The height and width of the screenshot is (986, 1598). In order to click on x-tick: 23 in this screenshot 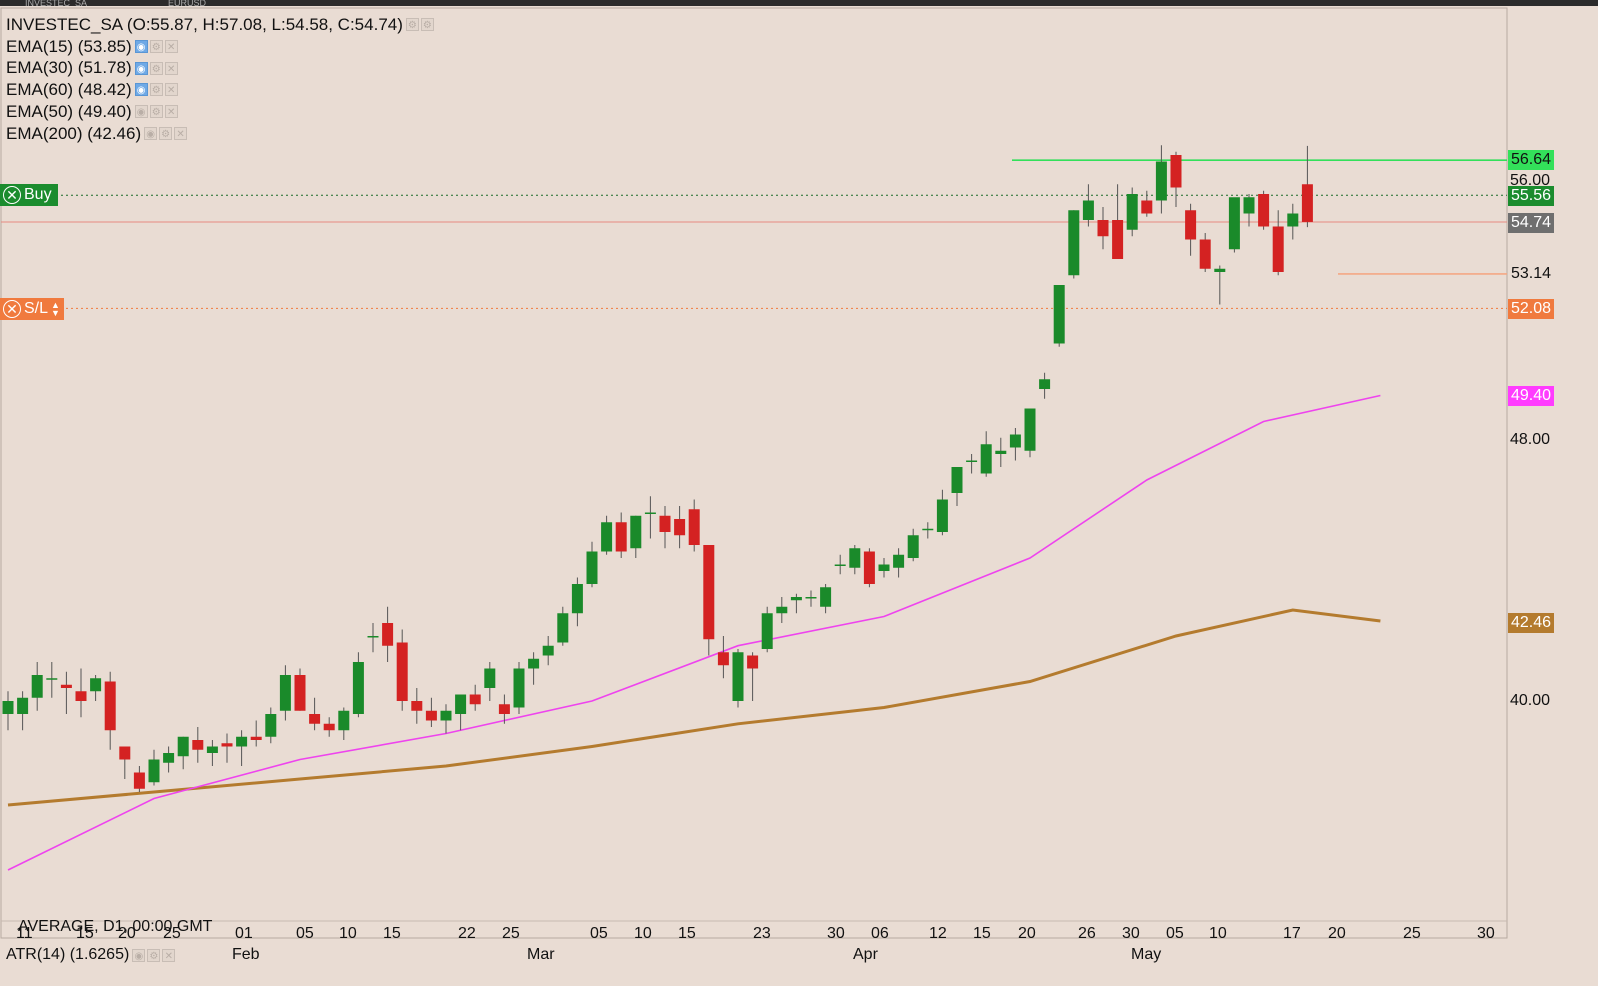, I will do `click(762, 933)`.